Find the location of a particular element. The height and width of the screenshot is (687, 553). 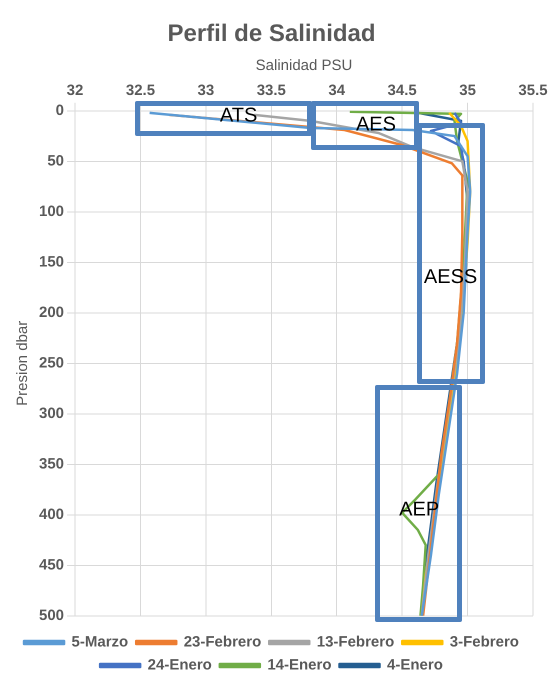

y-tick-label: 350 is located at coordinates (51, 463).